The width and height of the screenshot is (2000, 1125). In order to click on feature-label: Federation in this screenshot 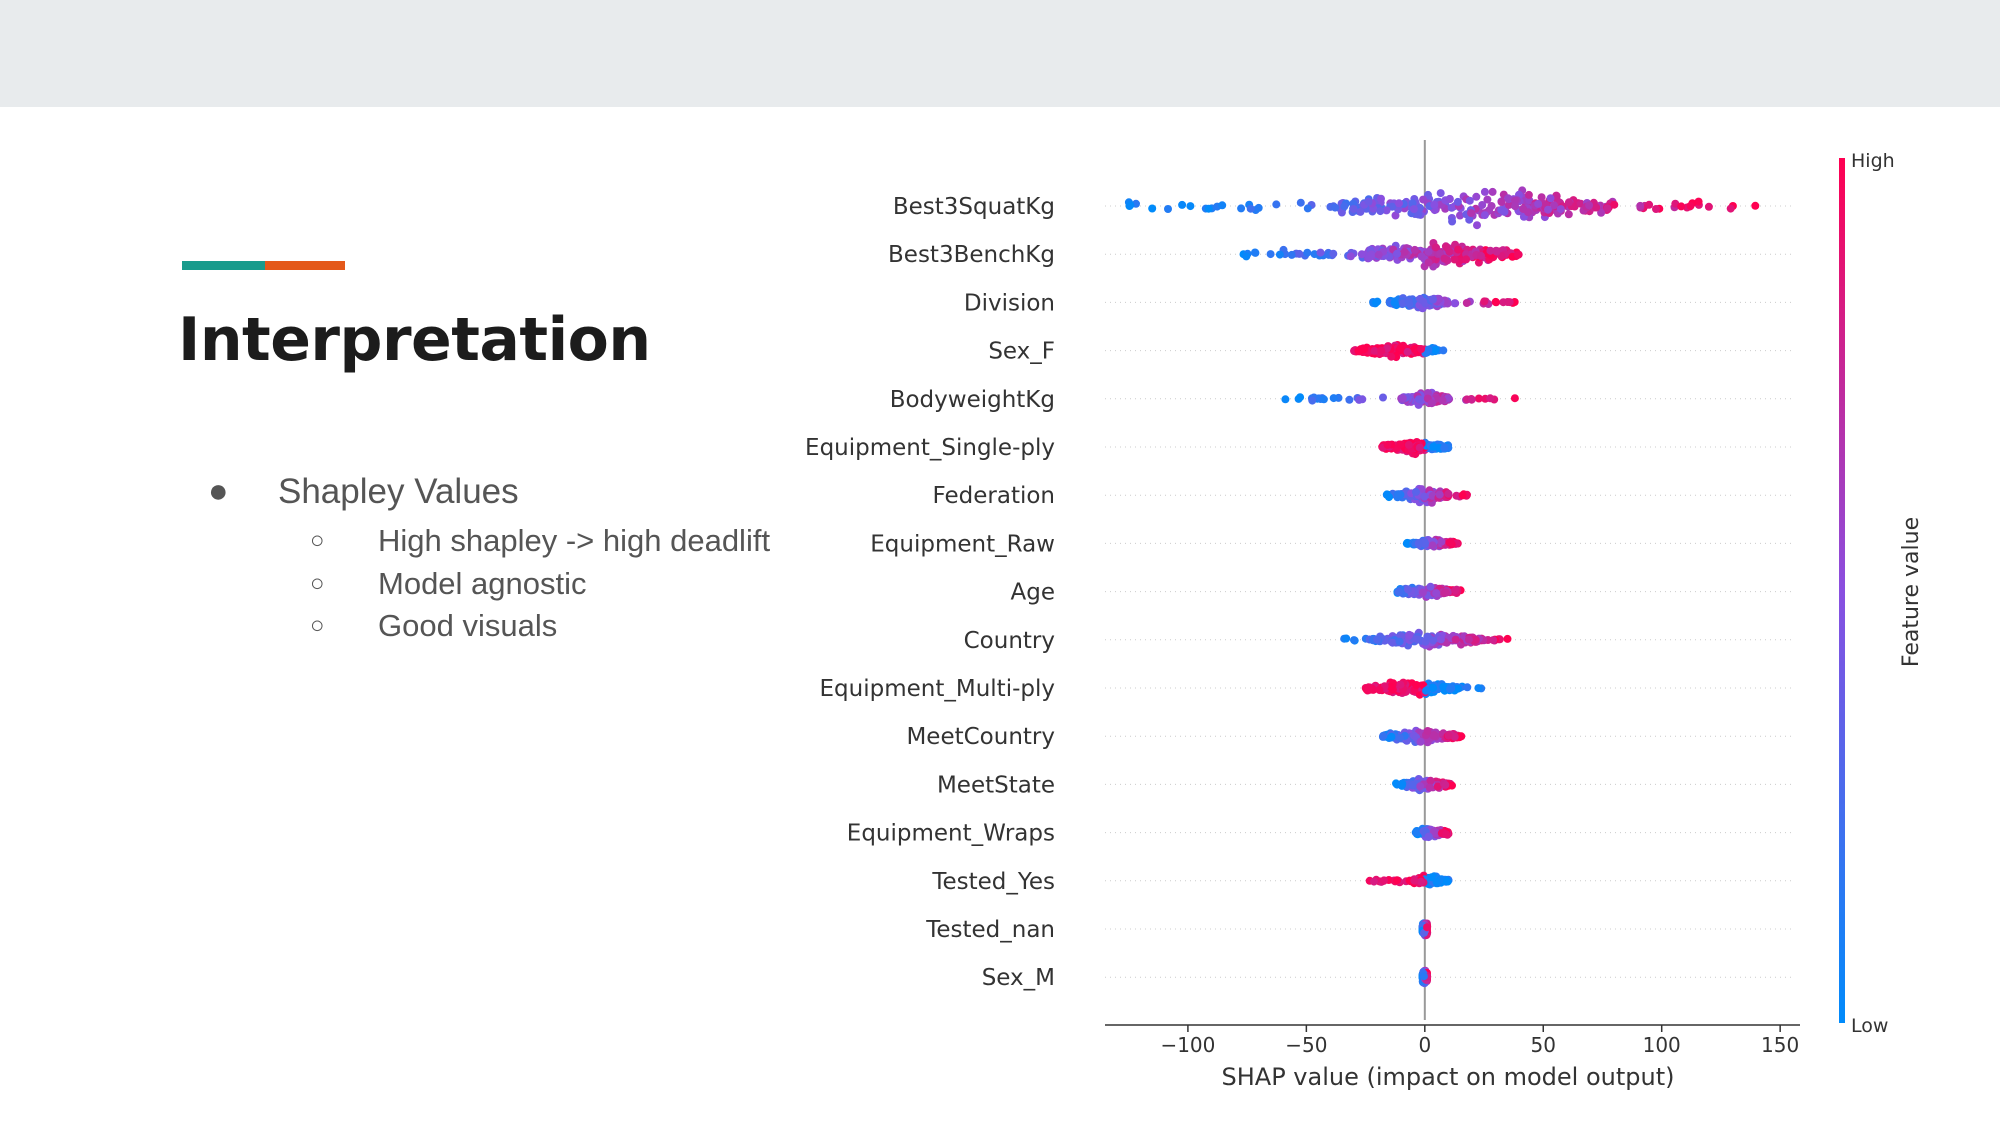, I will do `click(994, 496)`.